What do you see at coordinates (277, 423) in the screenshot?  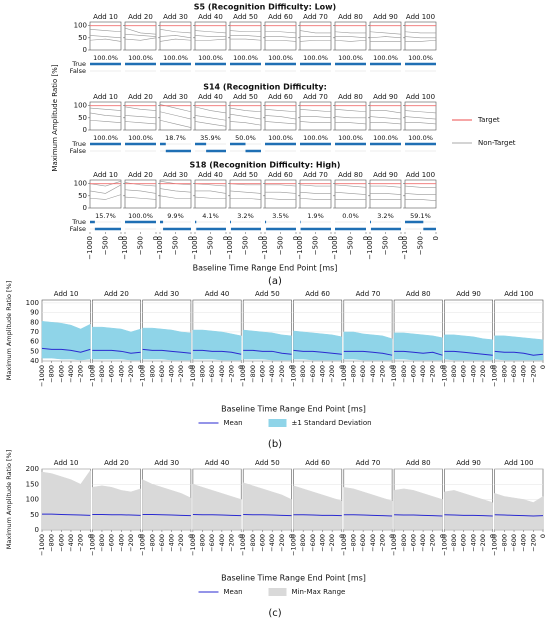 I see `legend-swatch` at bounding box center [277, 423].